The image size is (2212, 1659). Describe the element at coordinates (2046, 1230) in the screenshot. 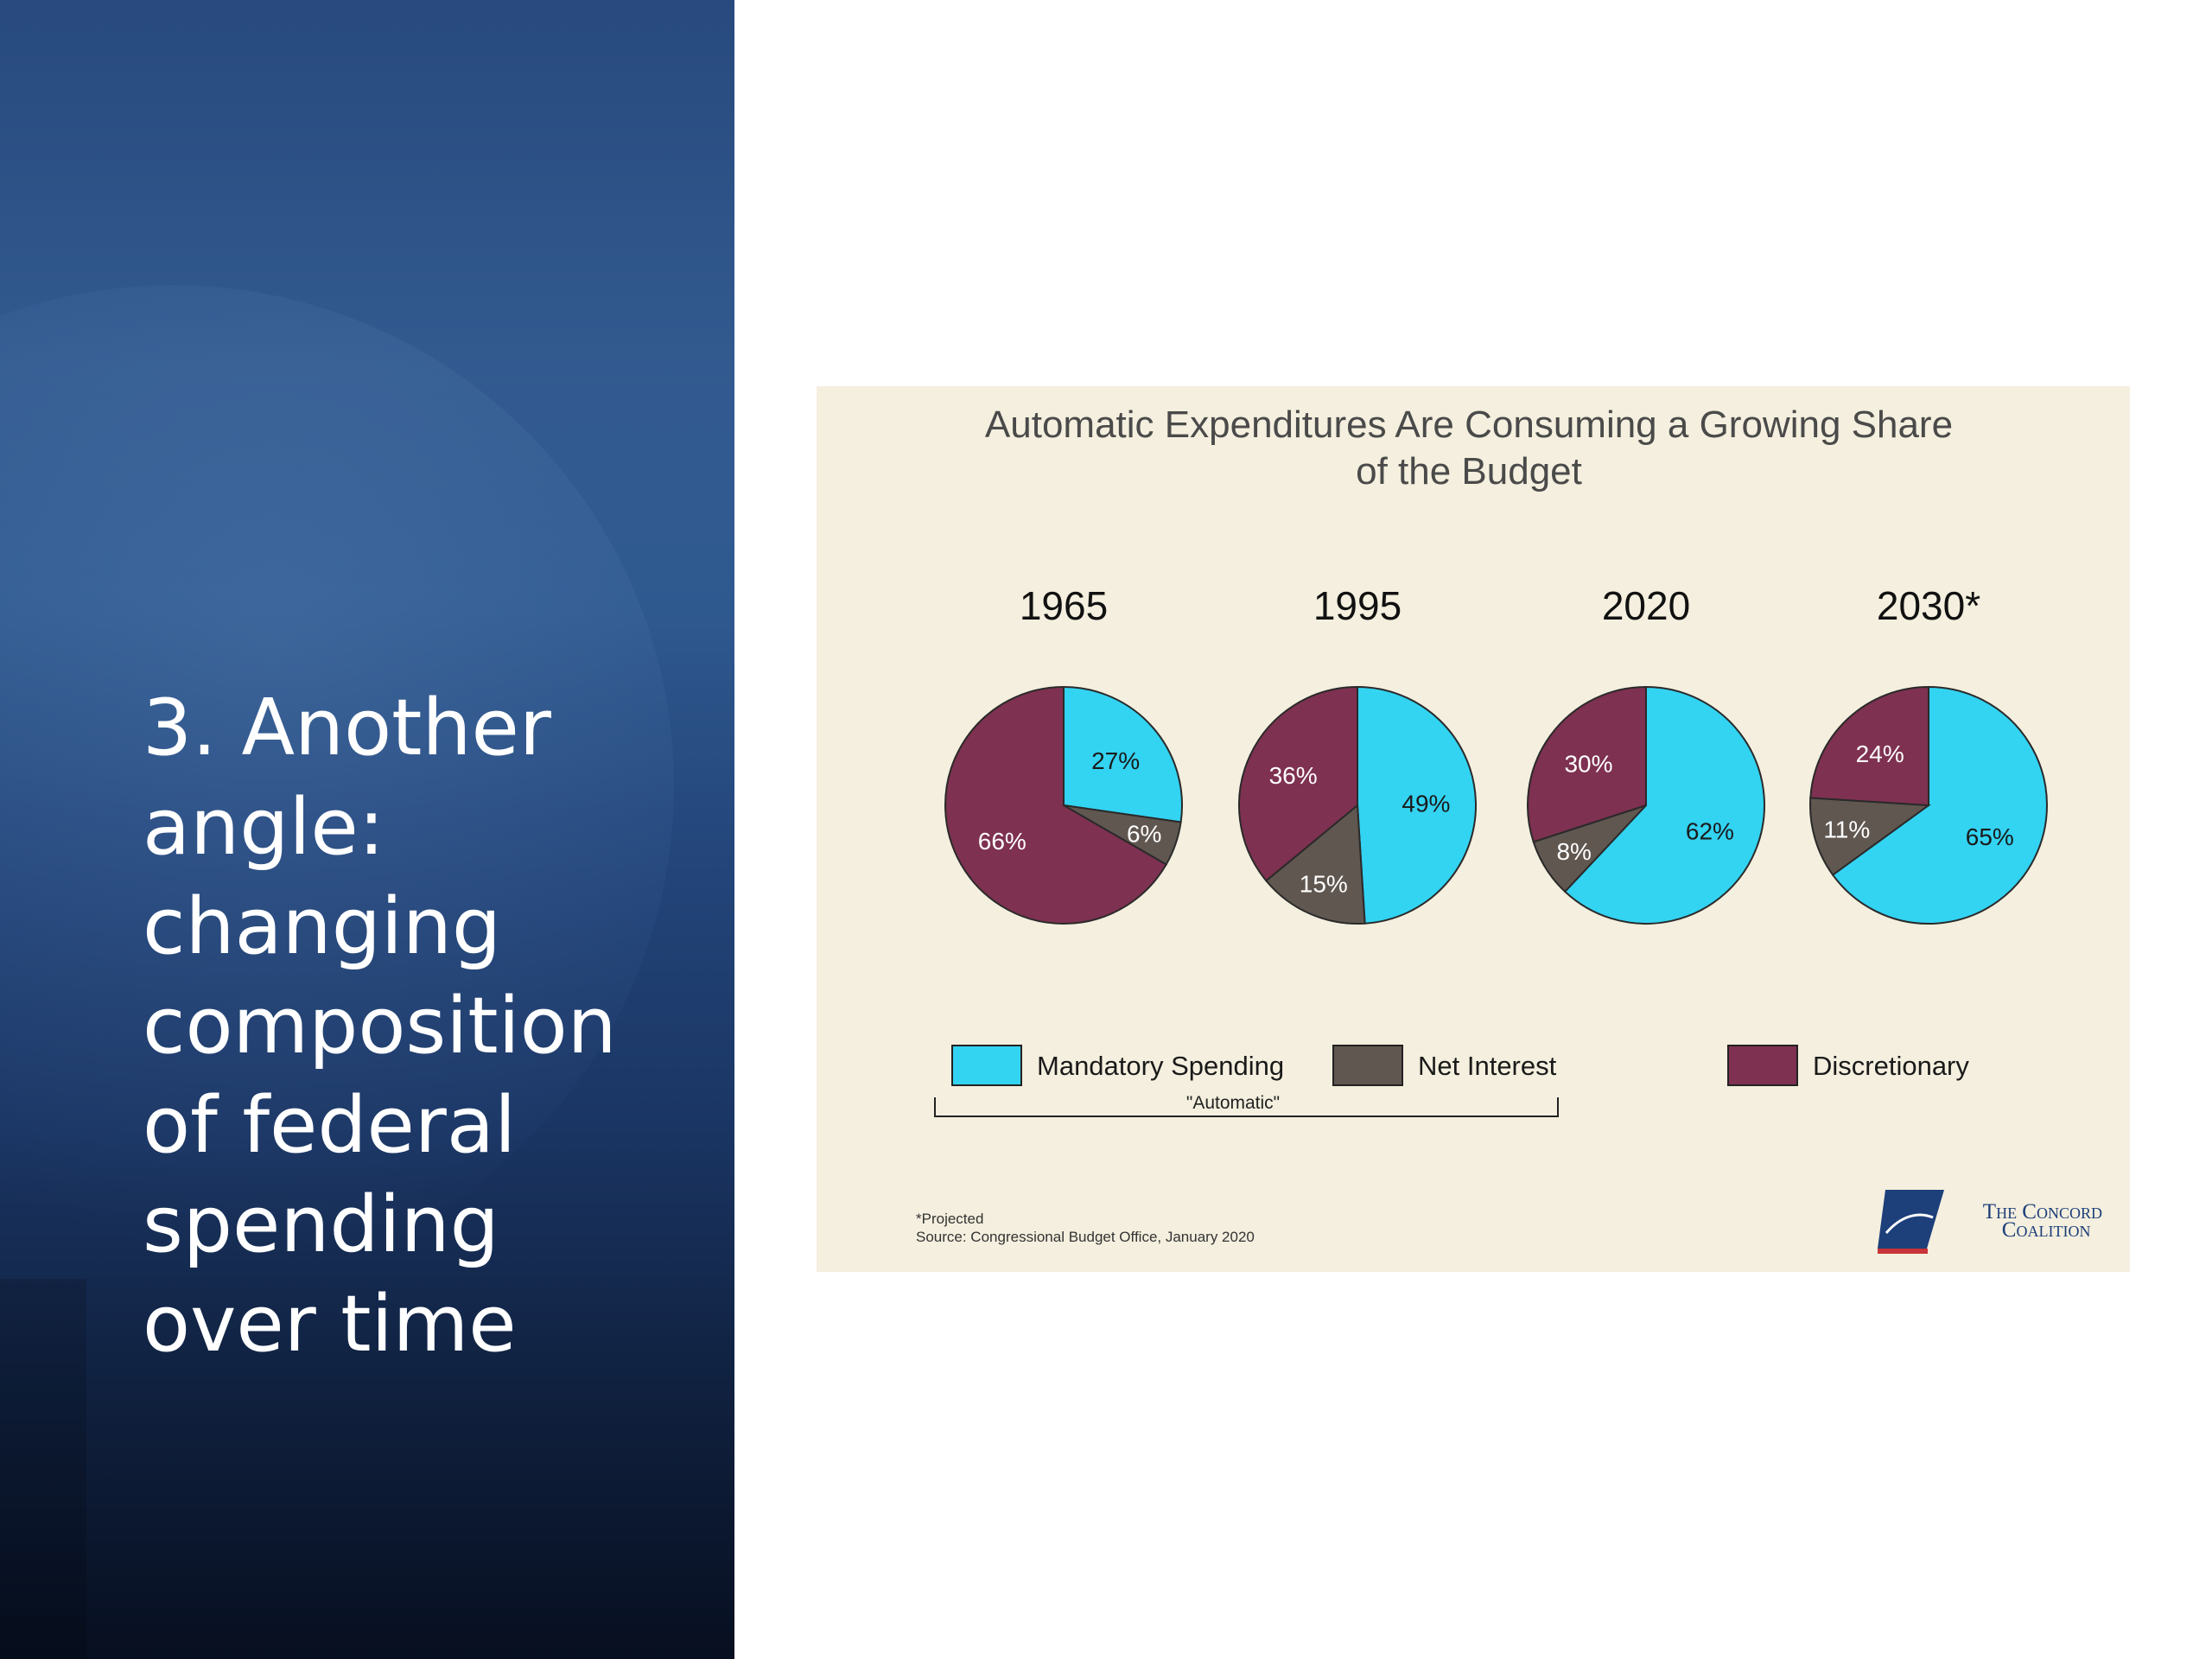

I see `logo-line-2: Coalition` at that location.